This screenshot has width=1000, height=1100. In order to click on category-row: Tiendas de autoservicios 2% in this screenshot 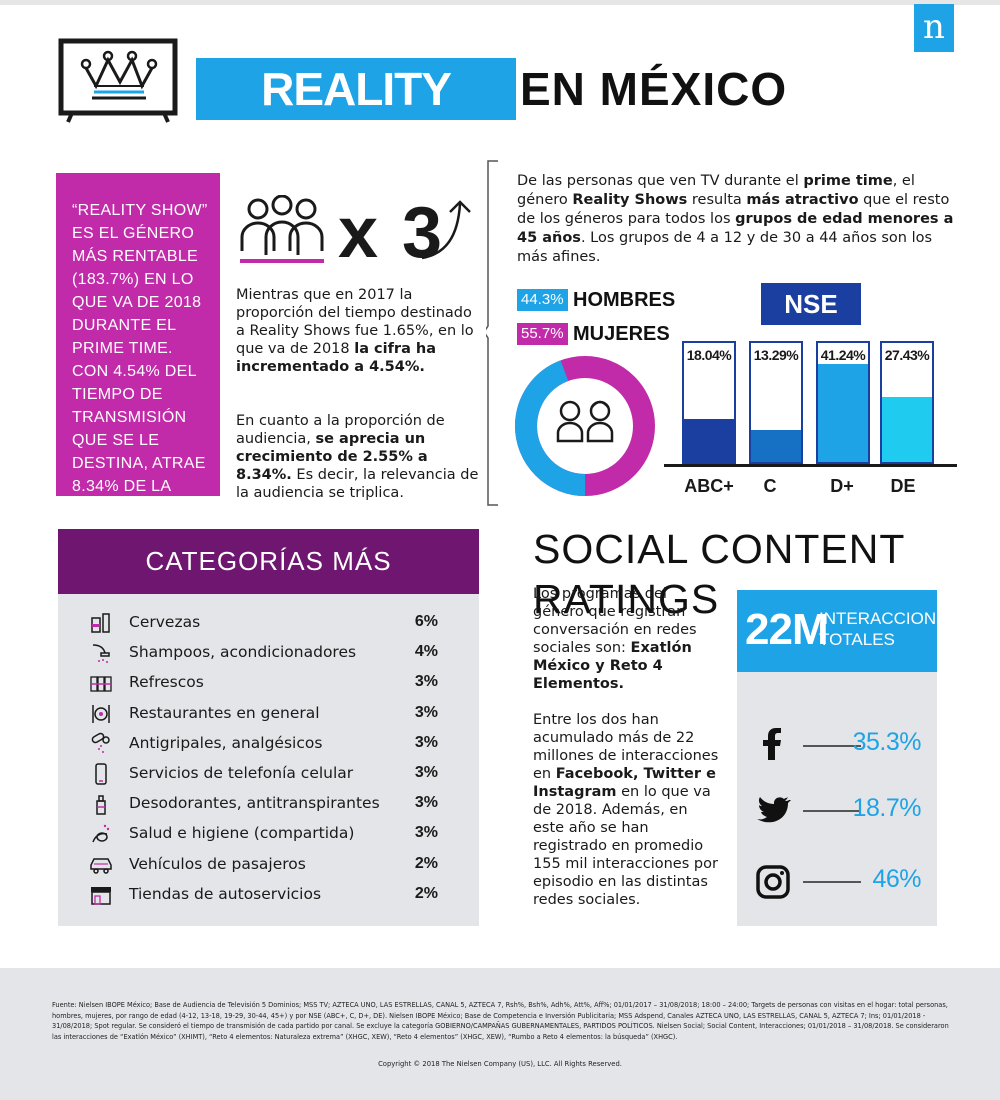, I will do `click(268, 895)`.